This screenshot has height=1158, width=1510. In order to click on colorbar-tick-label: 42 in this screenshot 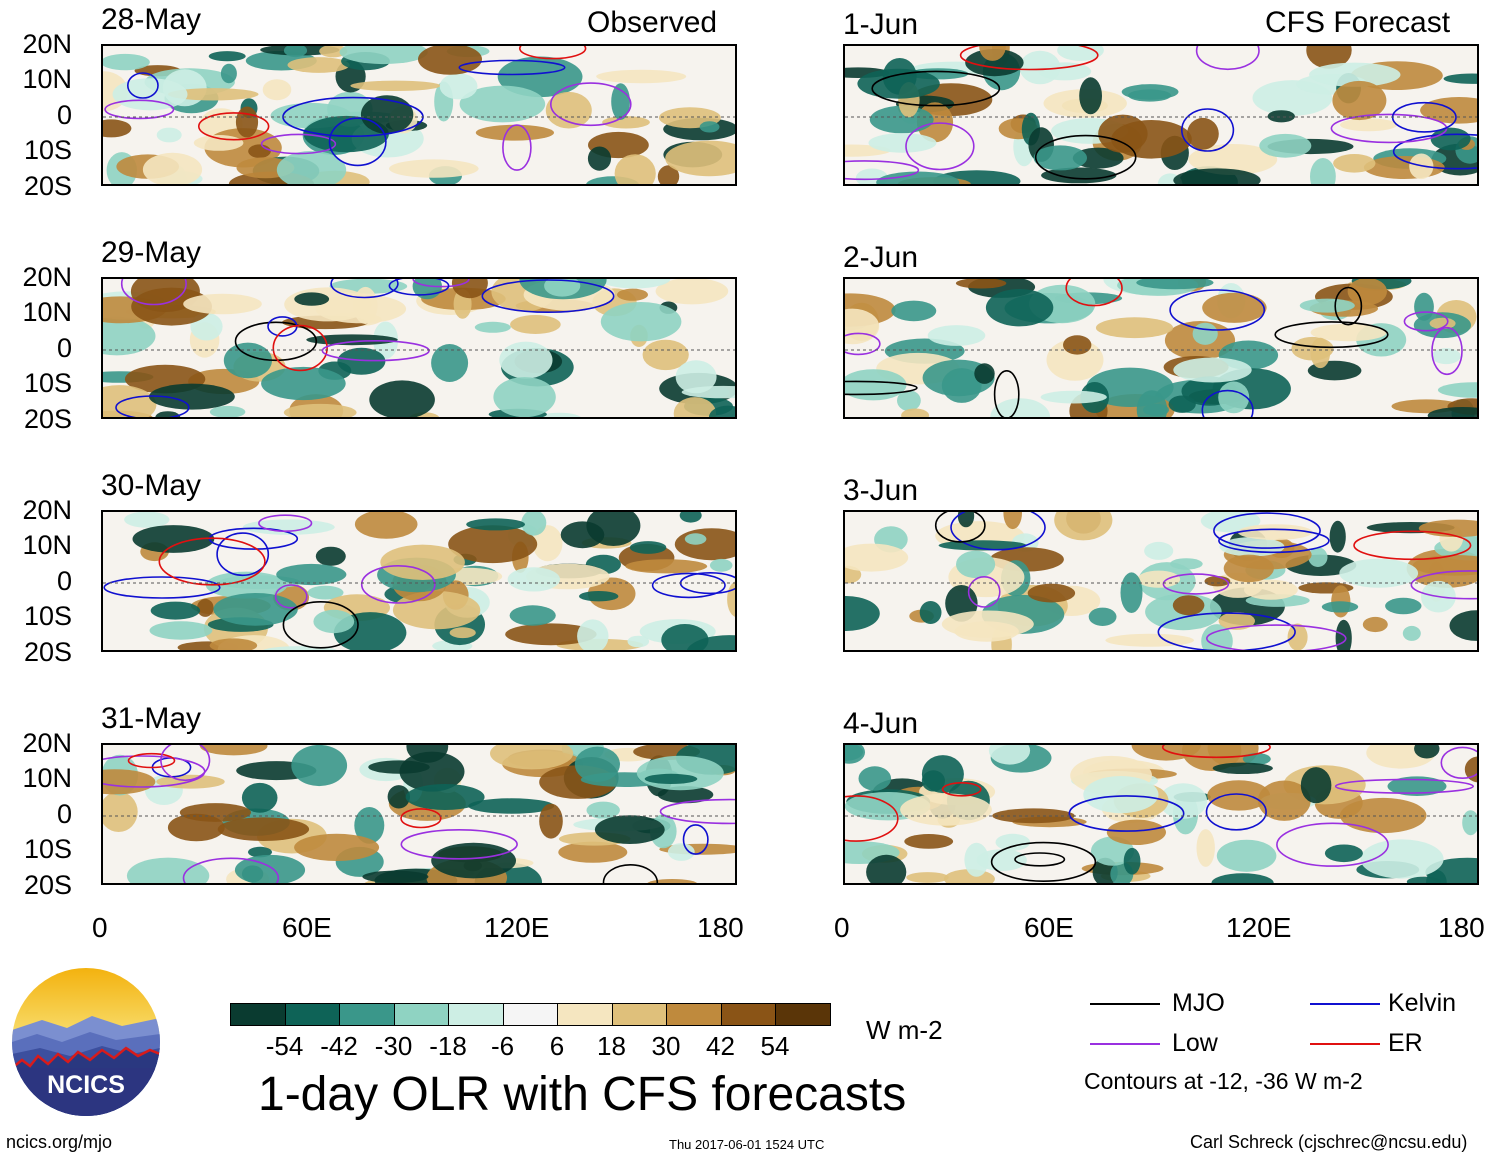, I will do `click(720, 1046)`.